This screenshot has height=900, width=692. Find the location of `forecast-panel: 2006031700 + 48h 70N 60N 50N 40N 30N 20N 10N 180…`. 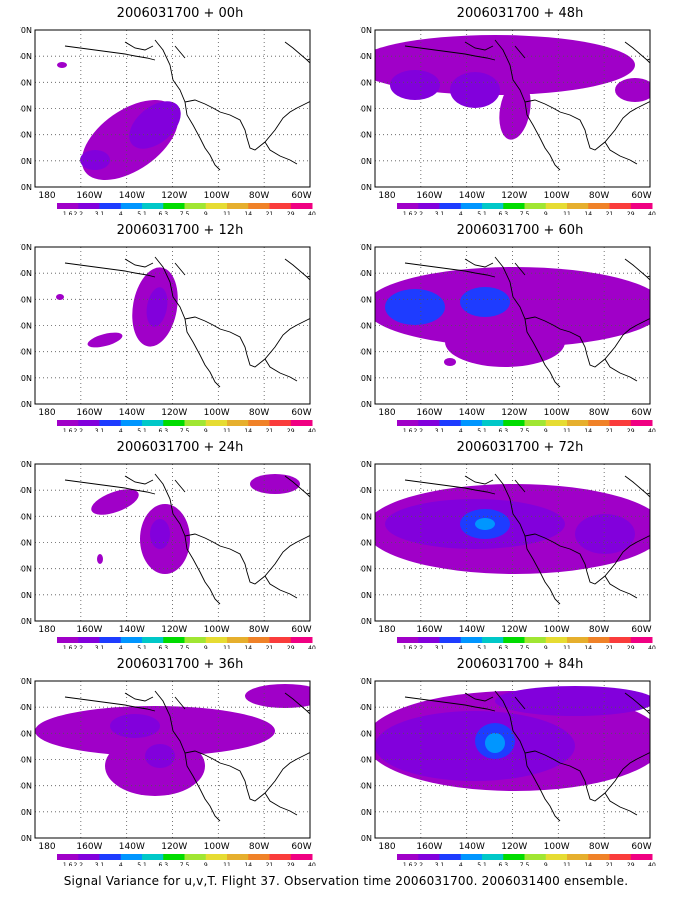

forecast-panel: 2006031700 + 48h 70N 60N 50N 40N 30N 20N 10N 180… is located at coordinates (520, 107).